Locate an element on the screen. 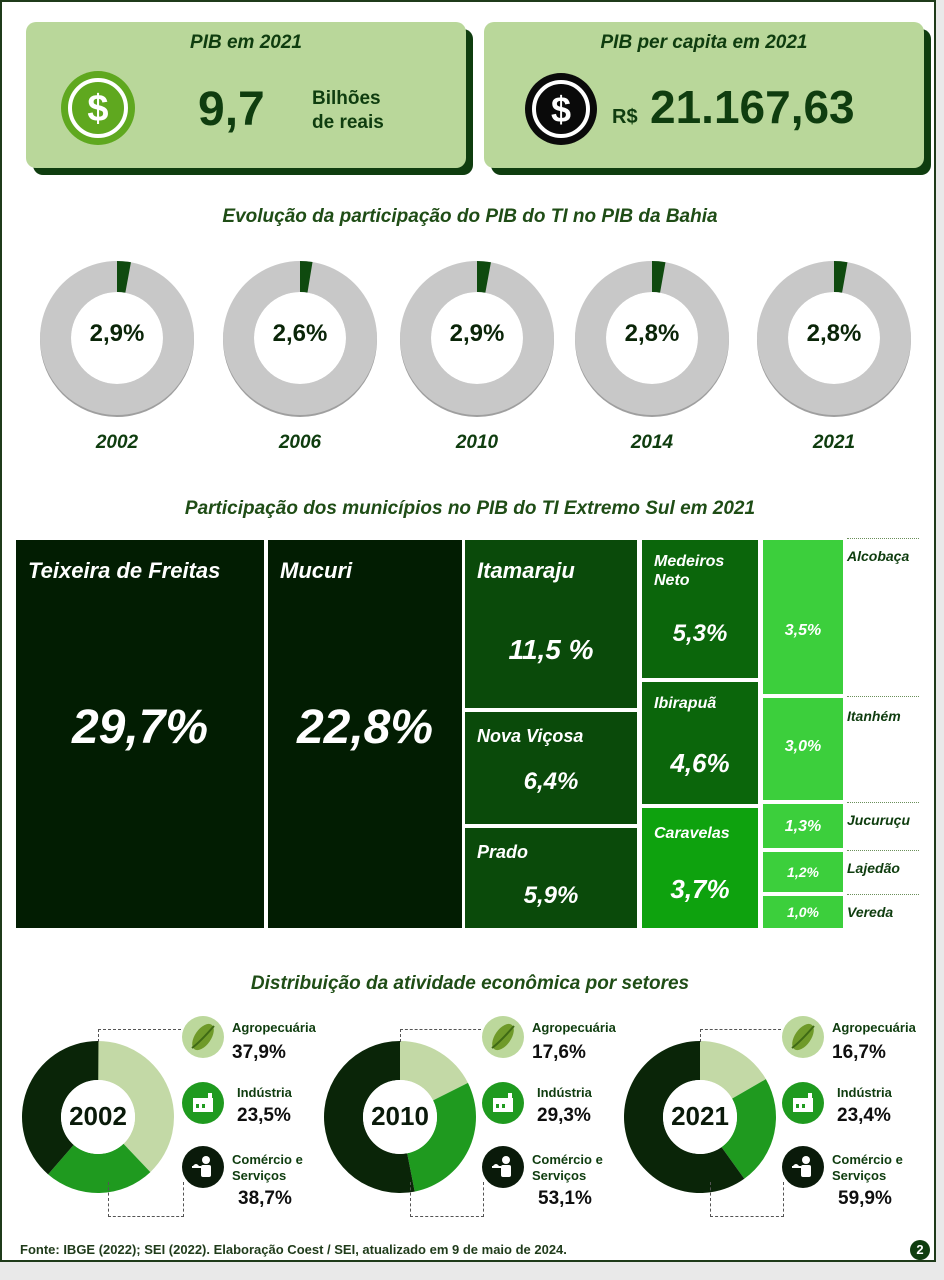 This screenshot has height=1280, width=944. agro-value: 17,6% is located at coordinates (559, 1052).